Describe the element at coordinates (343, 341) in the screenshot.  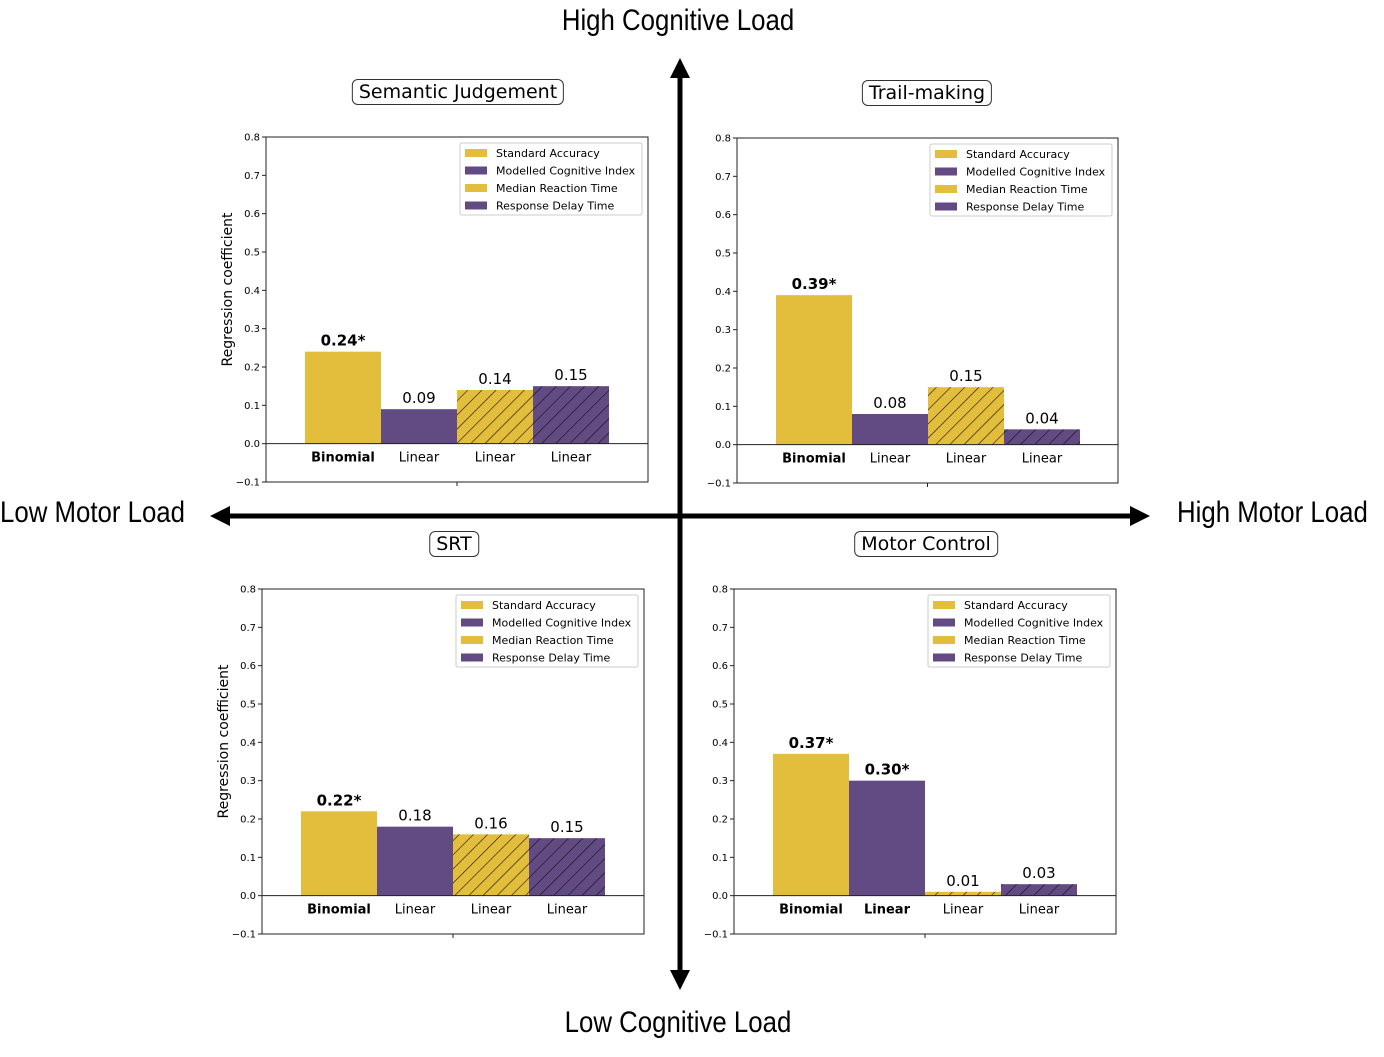
I see `bar-value-label: 0.24*` at that location.